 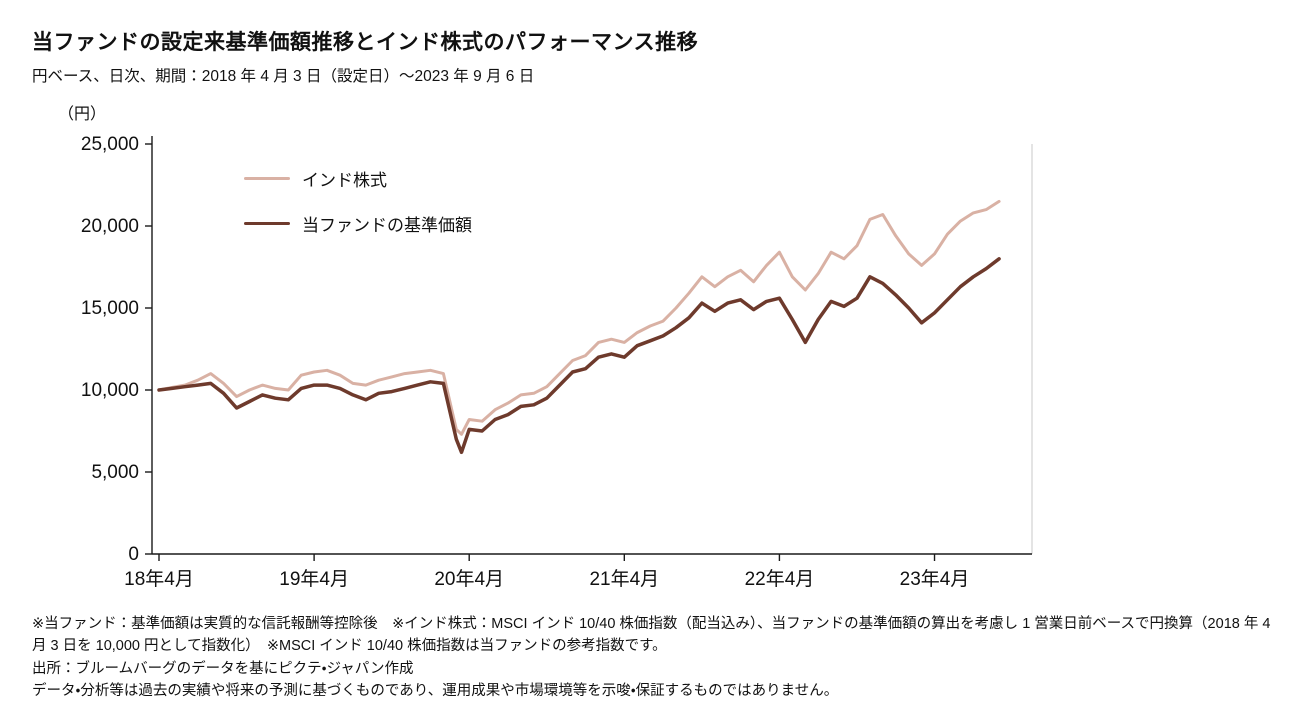 I want to click on svg-text: 19年4月, so click(x=314, y=579).